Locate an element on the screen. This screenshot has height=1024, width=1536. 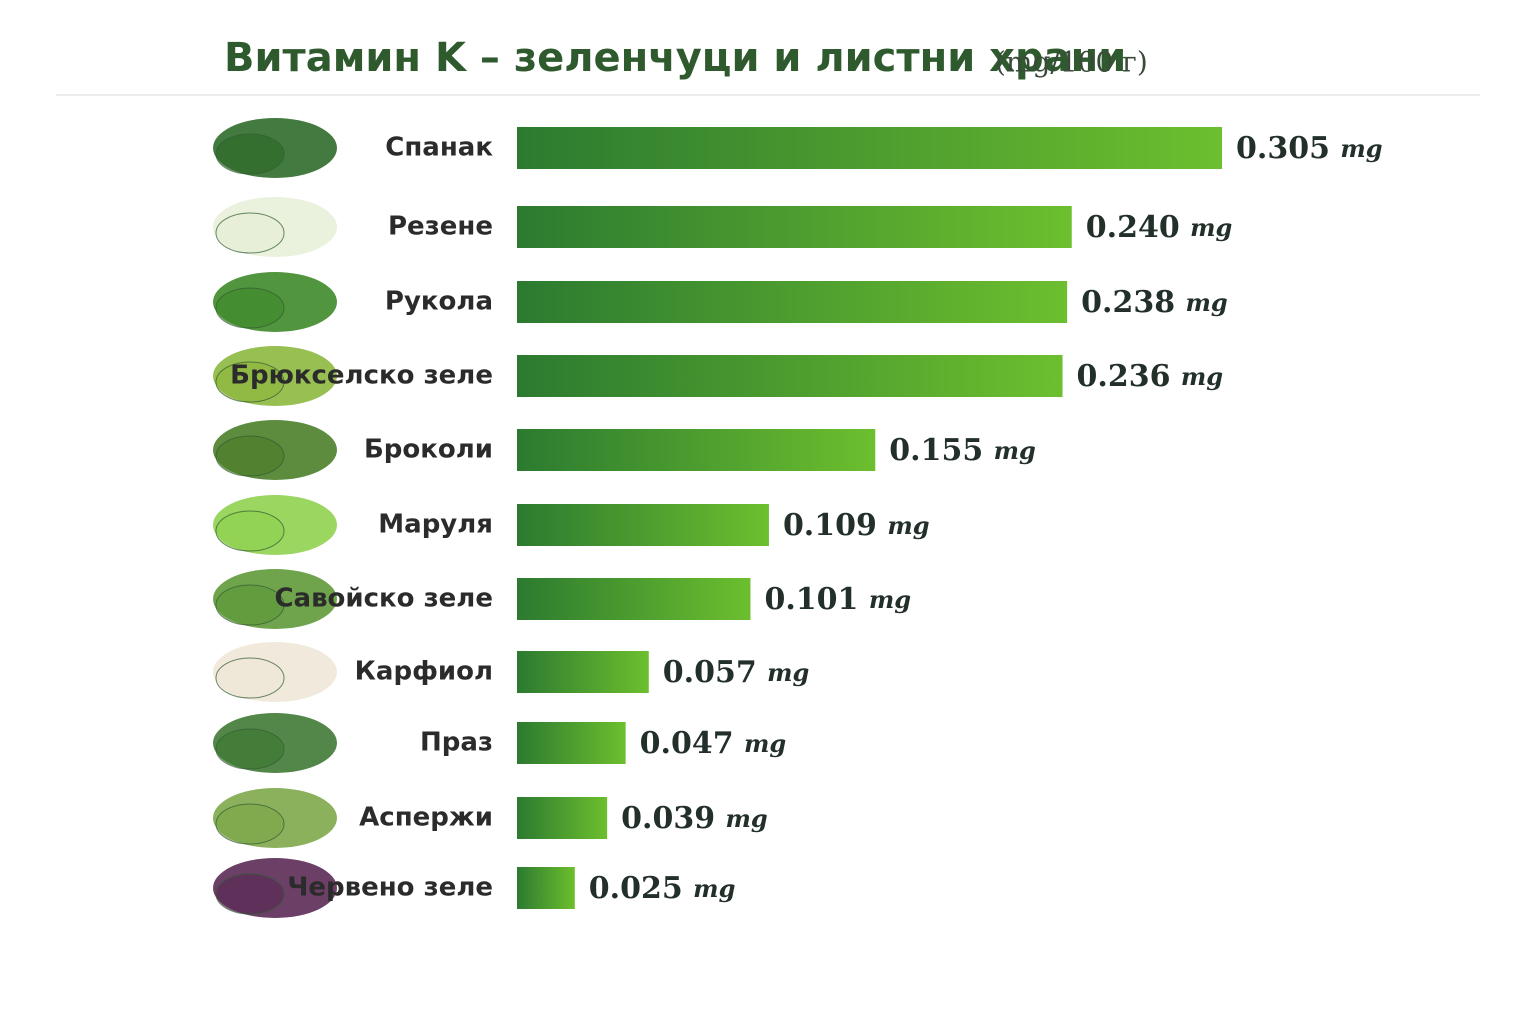
chart-subtitle: (mg/100 г) is located at coordinates (1071, 62).